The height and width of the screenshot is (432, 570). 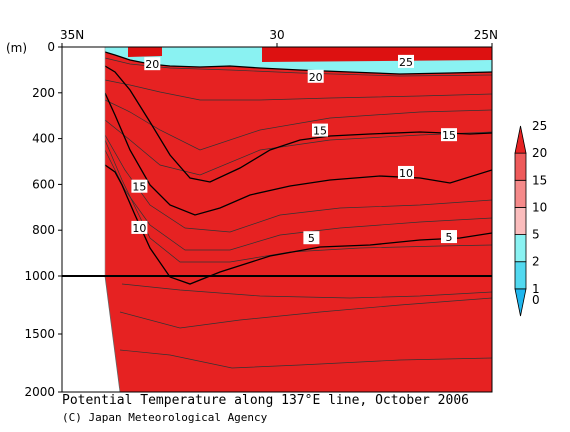 I want to click on y-tick-label: 800, so click(x=43, y=230).